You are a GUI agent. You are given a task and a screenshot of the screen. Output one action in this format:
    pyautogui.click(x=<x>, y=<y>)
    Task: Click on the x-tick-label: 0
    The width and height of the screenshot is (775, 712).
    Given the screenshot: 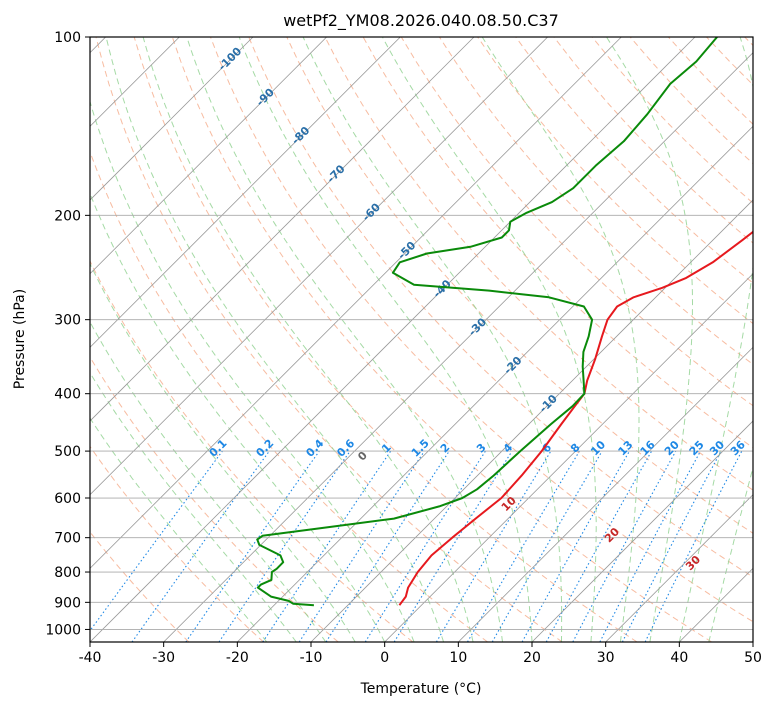 What is the action you would take?
    pyautogui.click(x=384, y=658)
    